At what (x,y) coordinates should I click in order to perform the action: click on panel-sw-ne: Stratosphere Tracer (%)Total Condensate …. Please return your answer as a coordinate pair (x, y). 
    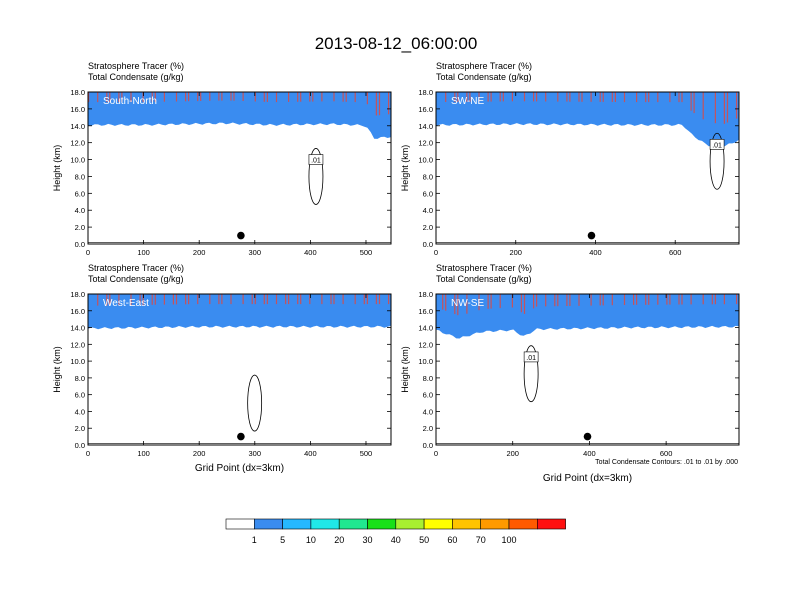
    Looking at the image, I should click on (570, 159).